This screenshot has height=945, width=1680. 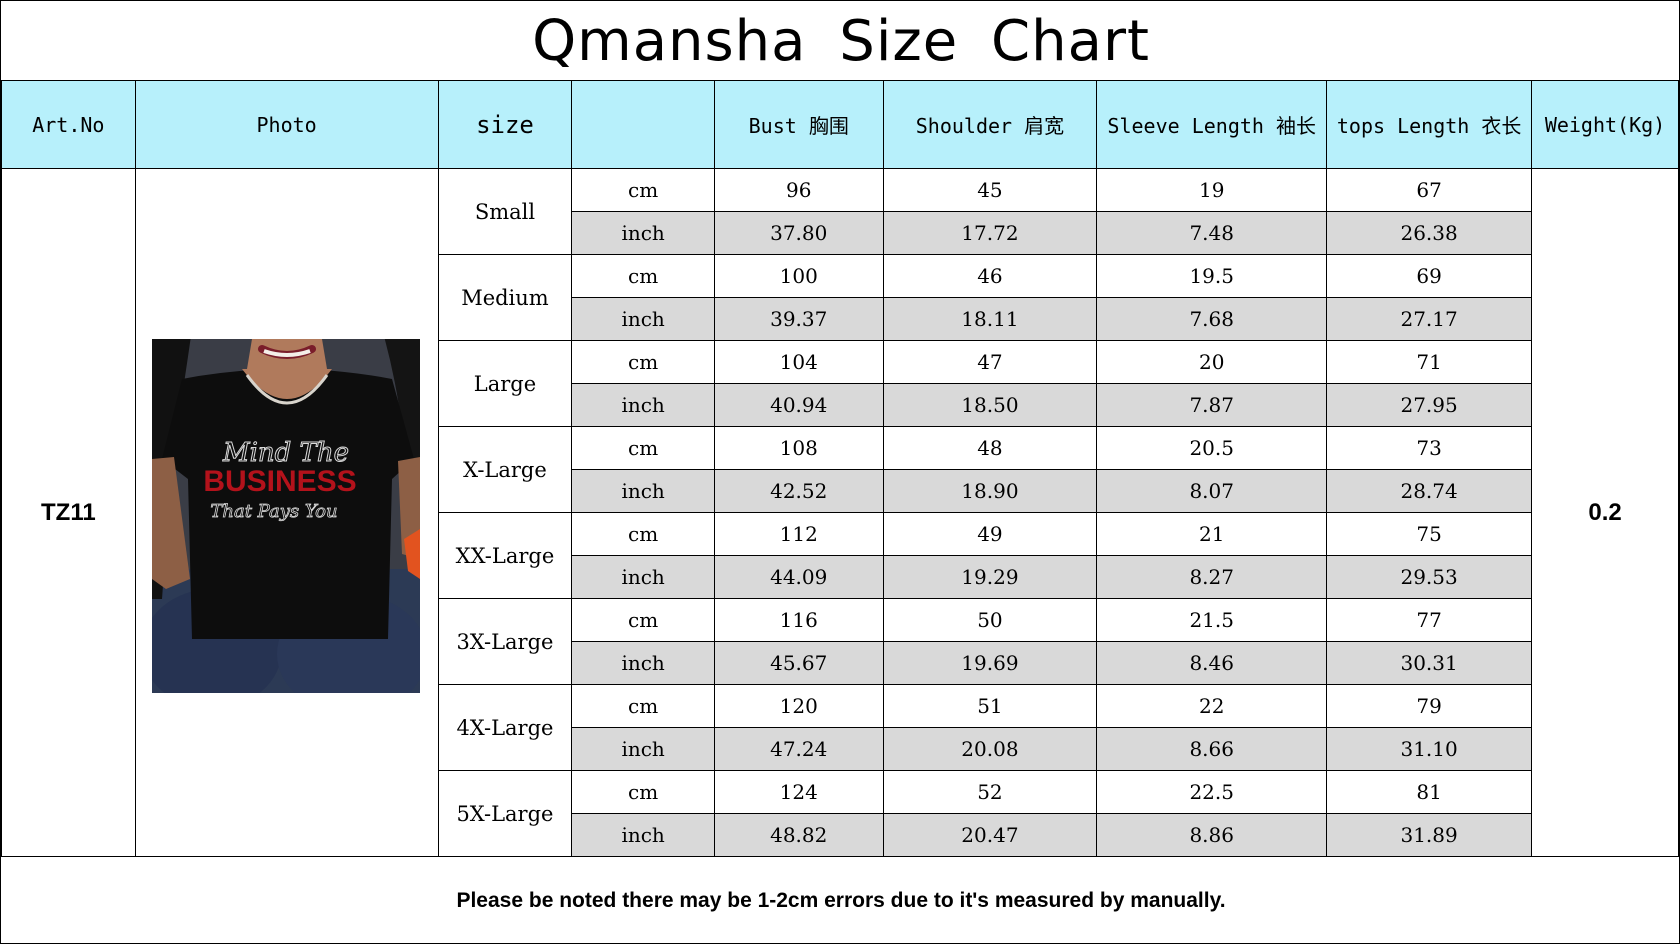 What do you see at coordinates (798, 448) in the screenshot?
I see `bust-value: 108` at bounding box center [798, 448].